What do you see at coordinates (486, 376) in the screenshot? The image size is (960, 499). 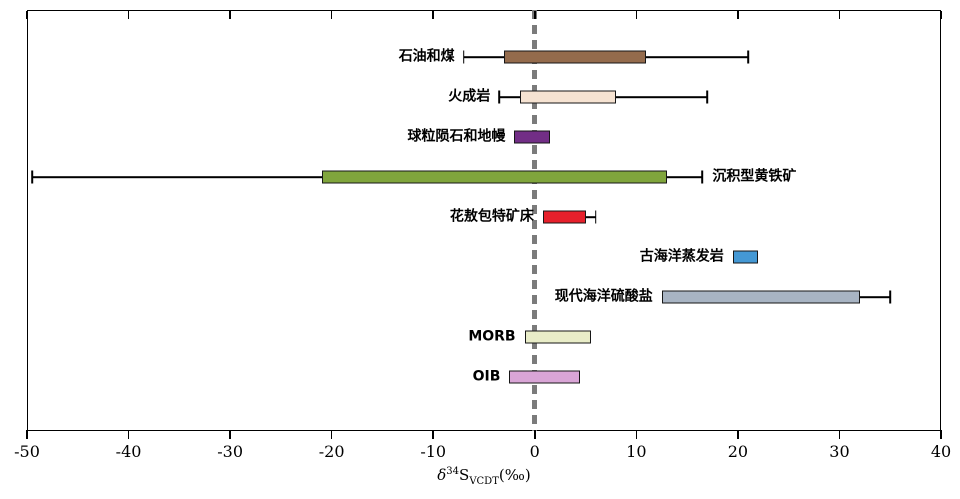 I see `series-label: OIB` at bounding box center [486, 376].